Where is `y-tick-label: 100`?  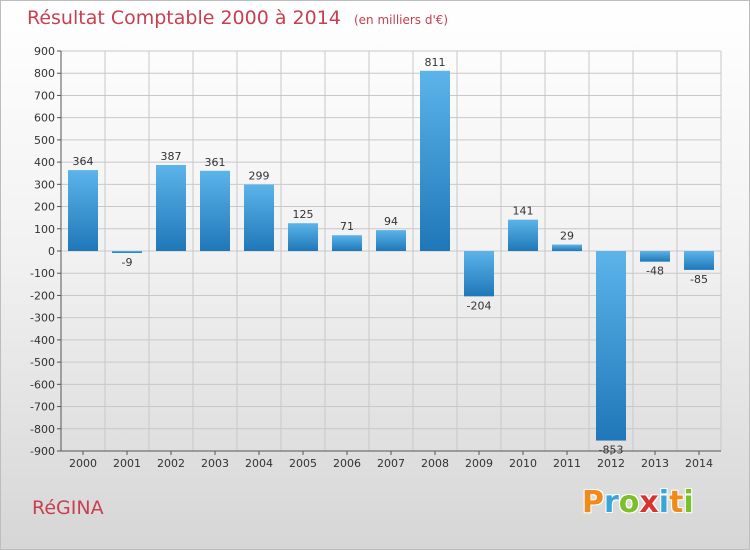 y-tick-label: 100 is located at coordinates (44, 229).